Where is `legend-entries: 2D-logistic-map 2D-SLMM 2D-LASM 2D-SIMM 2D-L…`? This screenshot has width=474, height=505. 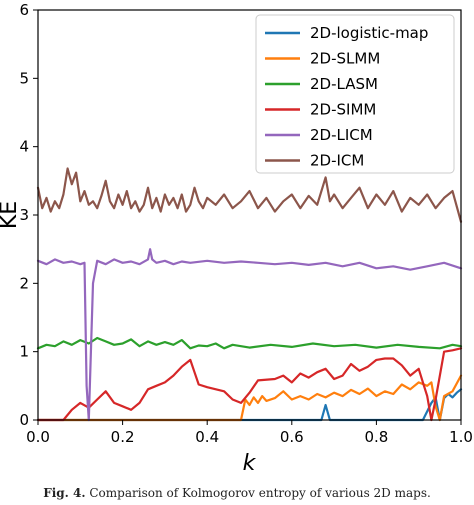
legend-entries: 2D-logistic-map 2D-SLMM 2D-LASM 2D-SIMM 2D-L… is located at coordinates (346, 97).